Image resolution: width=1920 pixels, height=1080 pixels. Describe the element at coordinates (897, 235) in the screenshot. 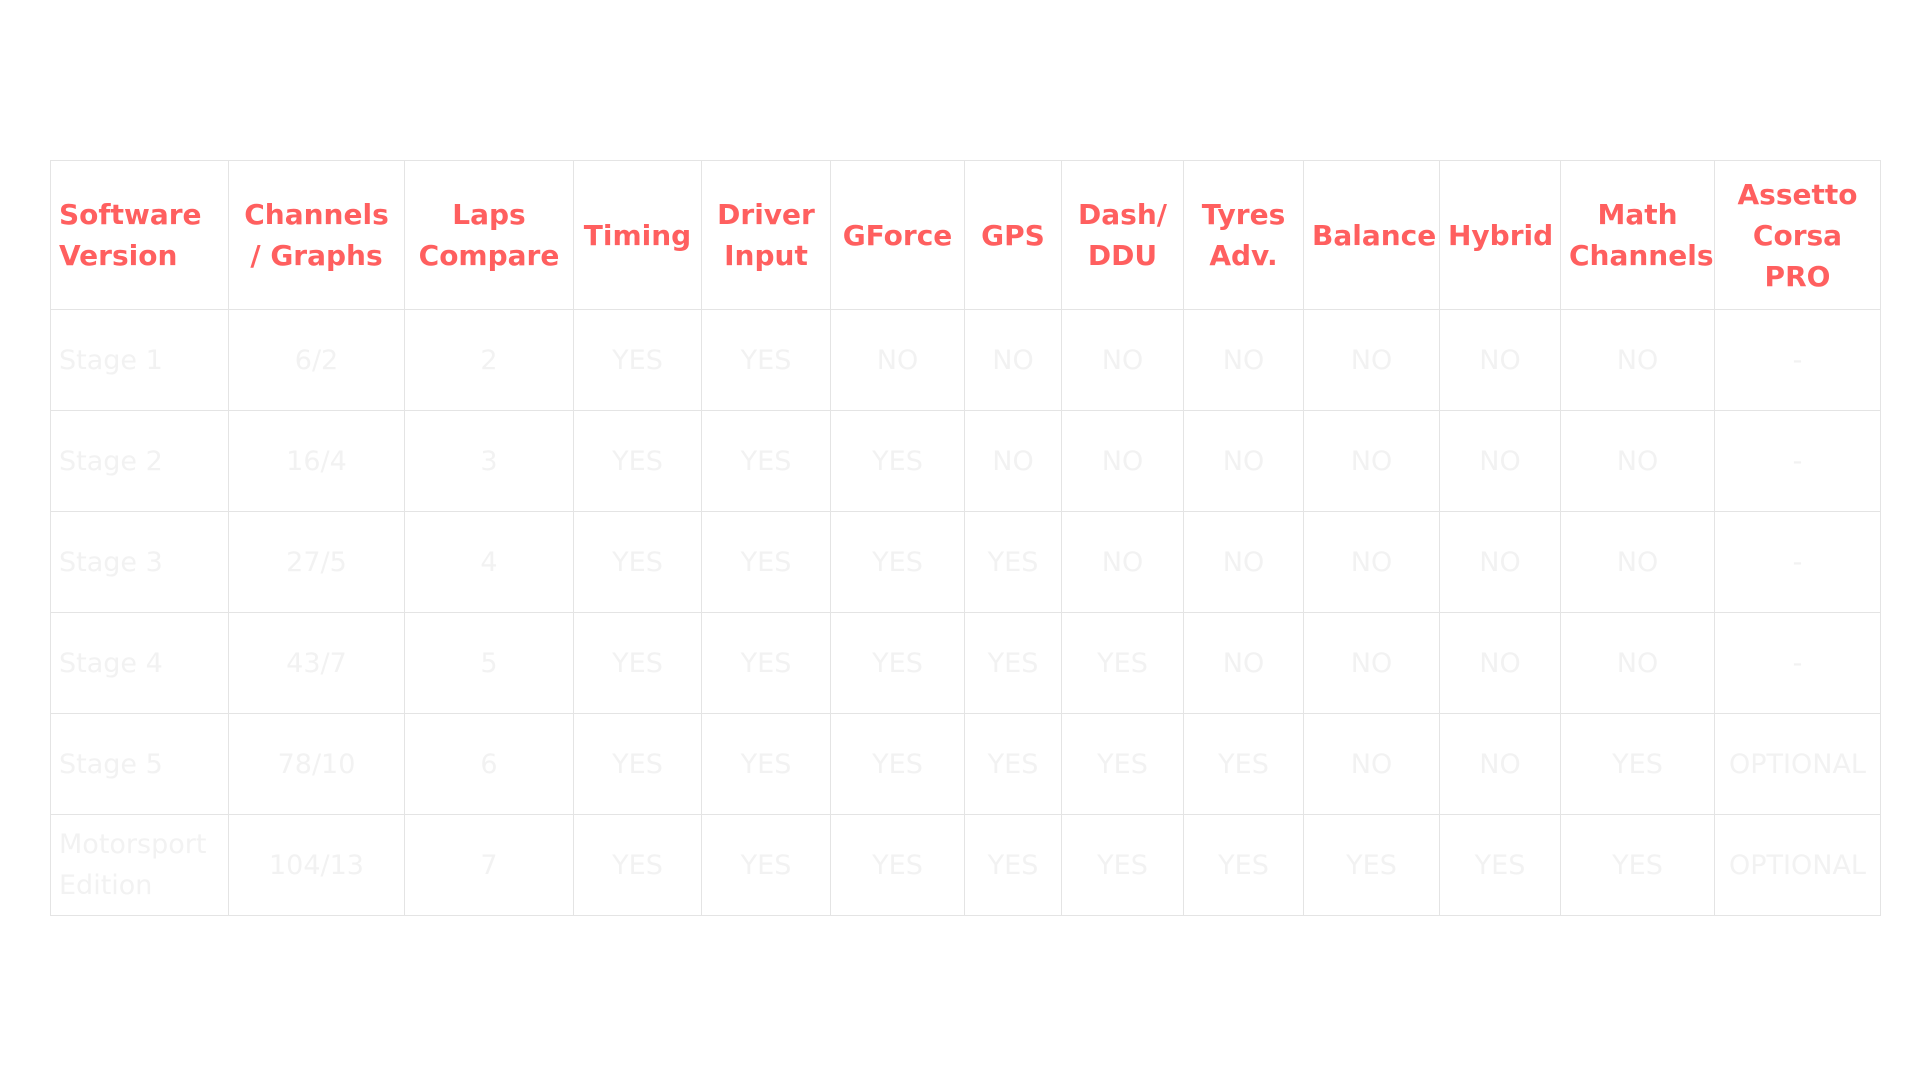

I see `header-gforce: GForce` at that location.